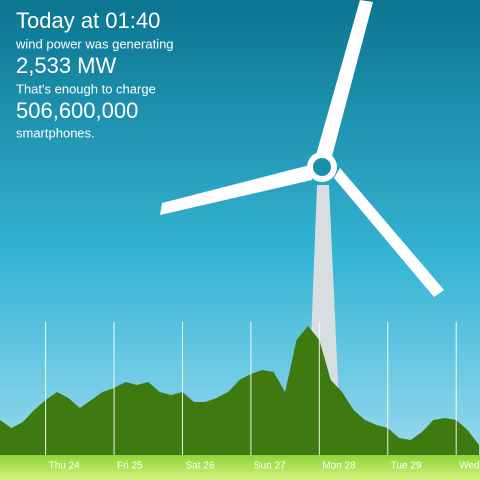 Image resolution: width=480 pixels, height=480 pixels. Describe the element at coordinates (130, 466) in the screenshot. I see `x-tick-label: Fri 25` at that location.